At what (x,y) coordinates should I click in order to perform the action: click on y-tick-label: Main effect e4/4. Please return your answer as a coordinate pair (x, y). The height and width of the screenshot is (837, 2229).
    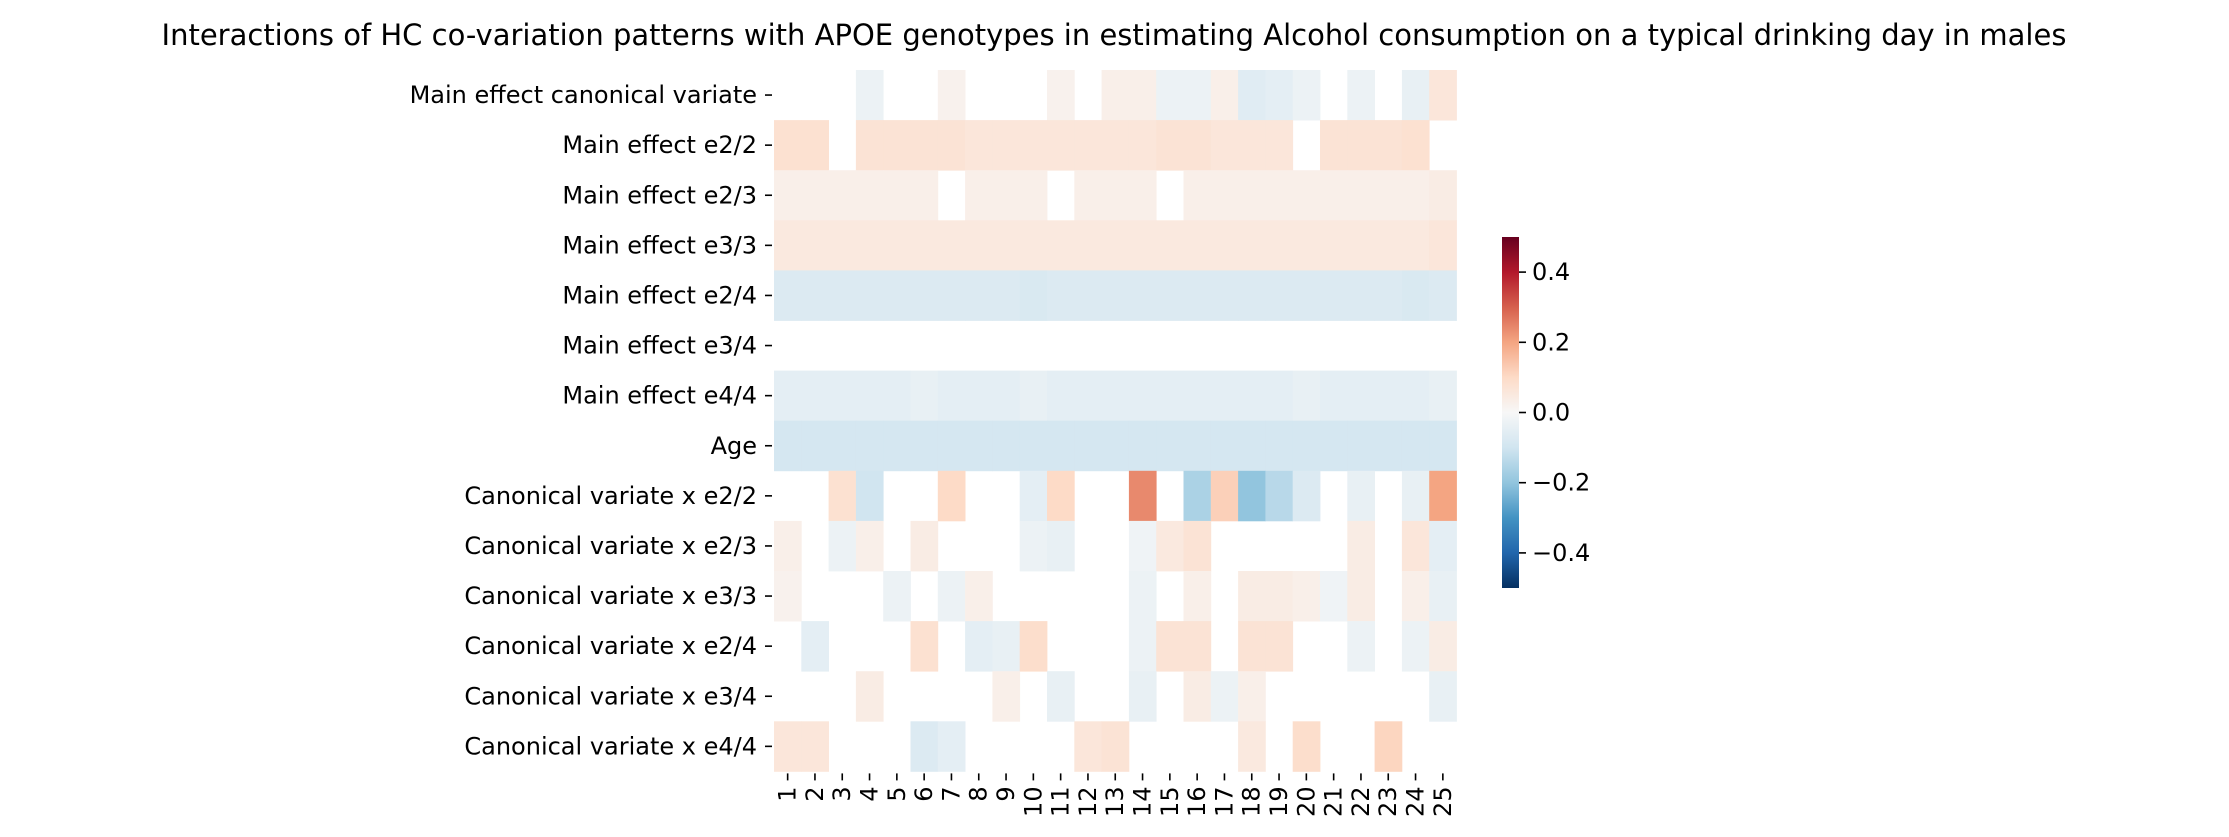
    Looking at the image, I should click on (659, 396).